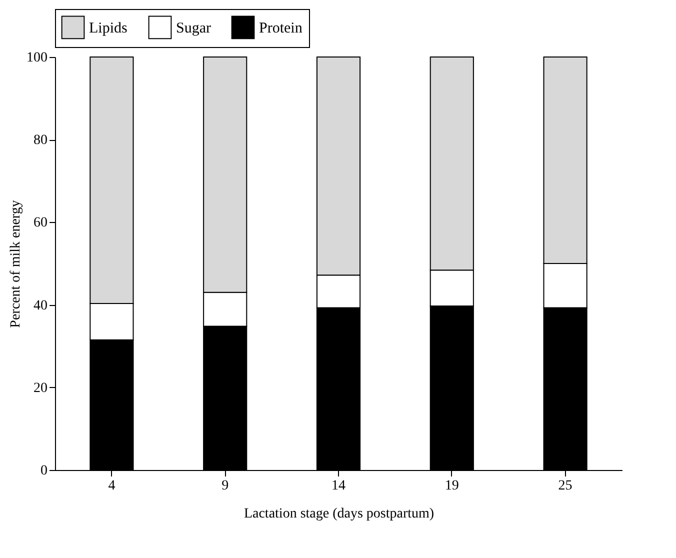 The width and height of the screenshot is (676, 558). Describe the element at coordinates (41, 388) in the screenshot. I see `y-tick-label: 20` at that location.